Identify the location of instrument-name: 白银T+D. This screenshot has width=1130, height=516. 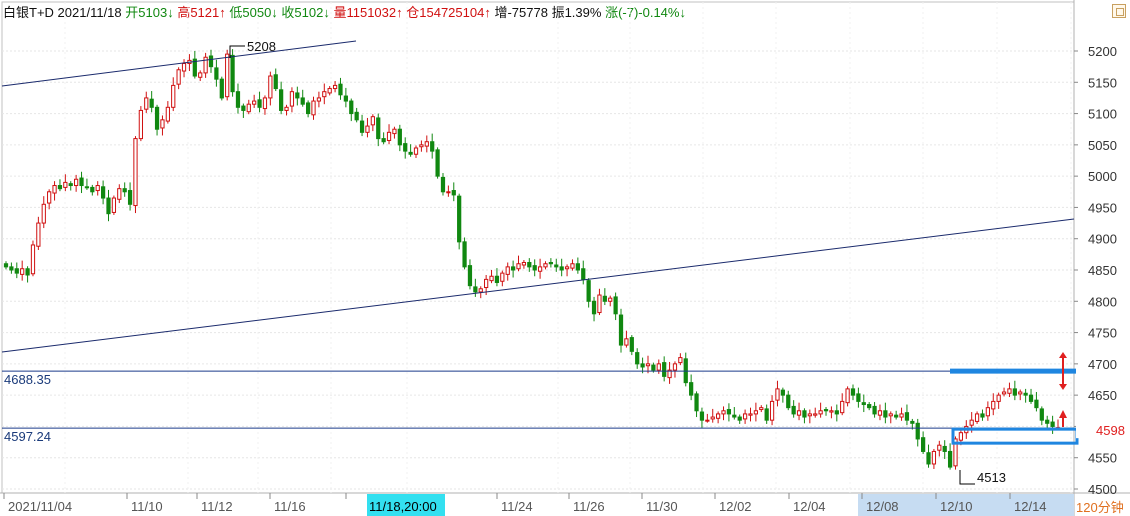
(28, 12).